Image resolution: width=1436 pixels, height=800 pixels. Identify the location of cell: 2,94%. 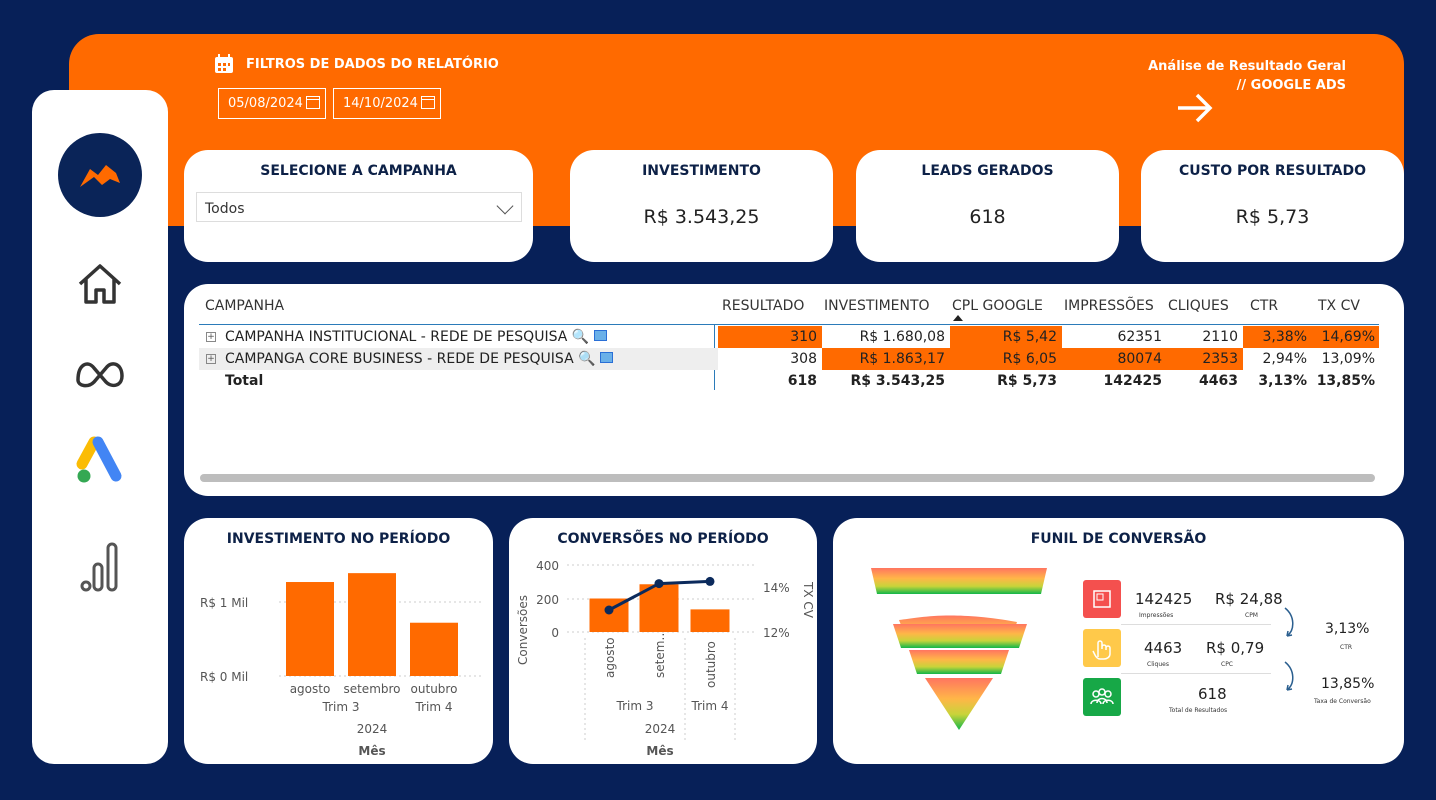
(1277, 359).